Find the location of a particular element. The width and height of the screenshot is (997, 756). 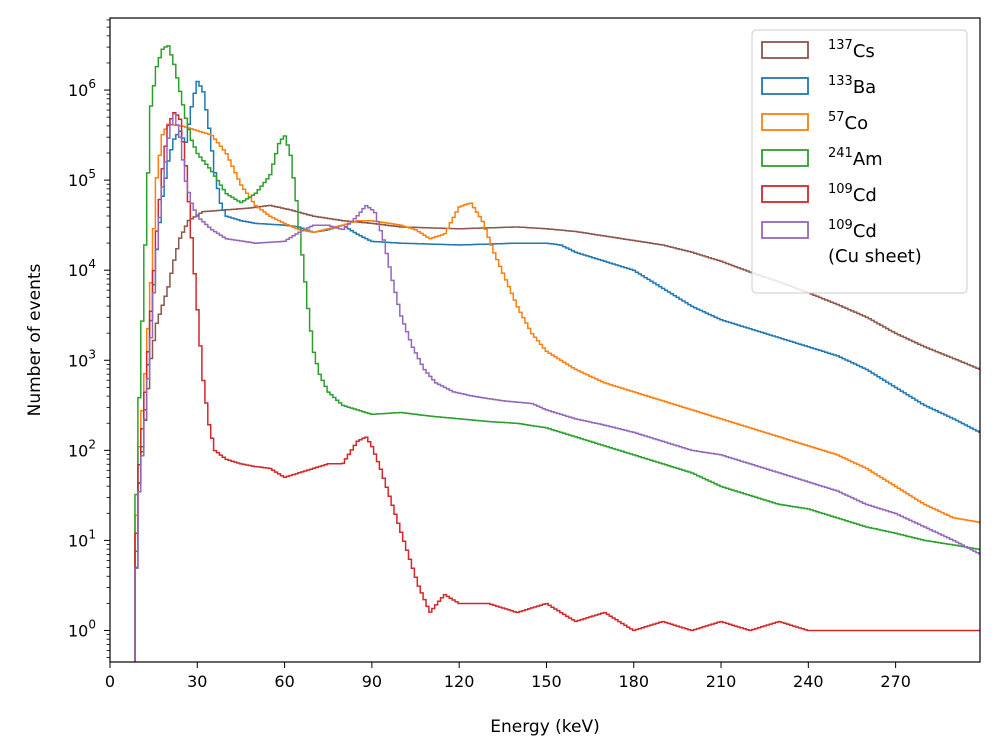

x-tick-label: 120 is located at coordinates (459, 681).